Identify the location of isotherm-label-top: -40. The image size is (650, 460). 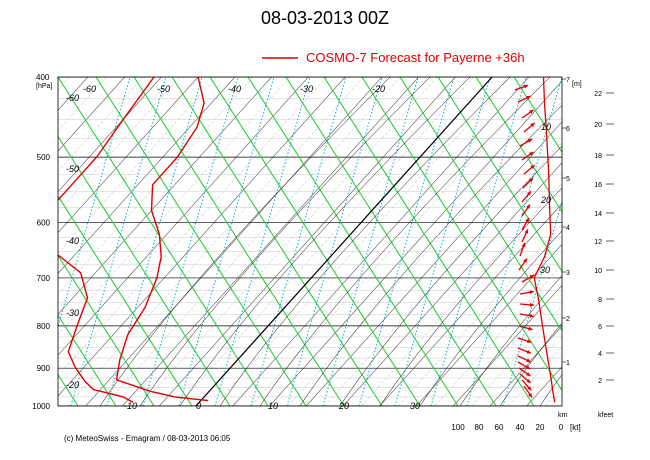
(234, 89).